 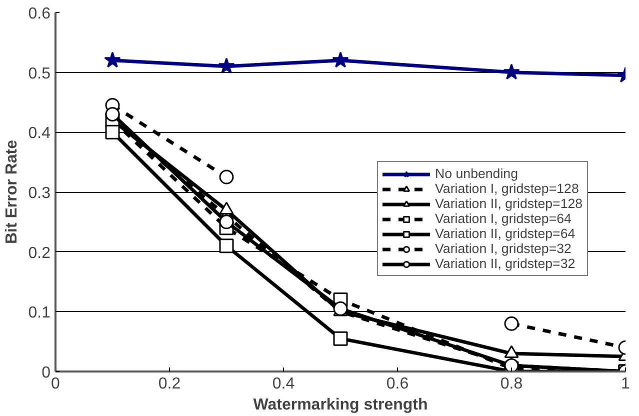 What do you see at coordinates (39, 313) in the screenshot?
I see `y-tick-label: 0.1` at bounding box center [39, 313].